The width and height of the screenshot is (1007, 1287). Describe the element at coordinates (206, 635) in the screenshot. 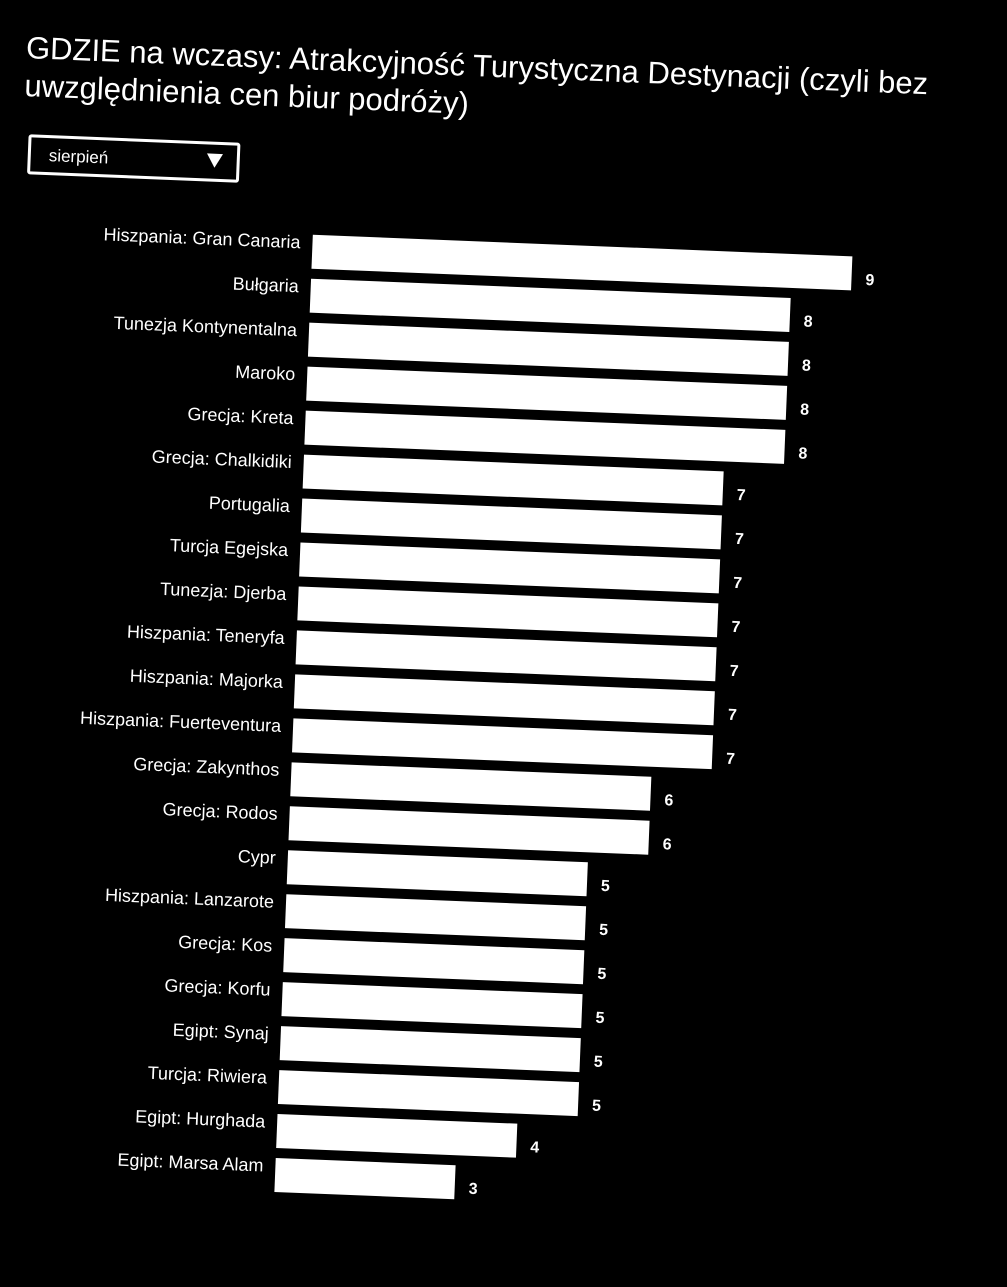

I see `category-label: Hiszpania: Teneryfa` at that location.